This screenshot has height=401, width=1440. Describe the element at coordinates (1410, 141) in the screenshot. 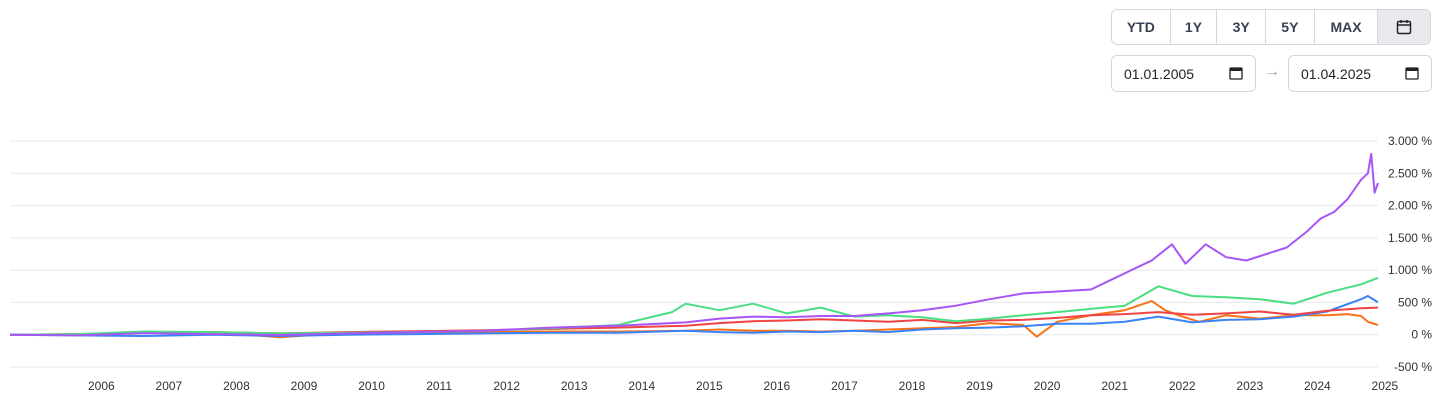

I see `y-tick-label: 3.000 %` at that location.